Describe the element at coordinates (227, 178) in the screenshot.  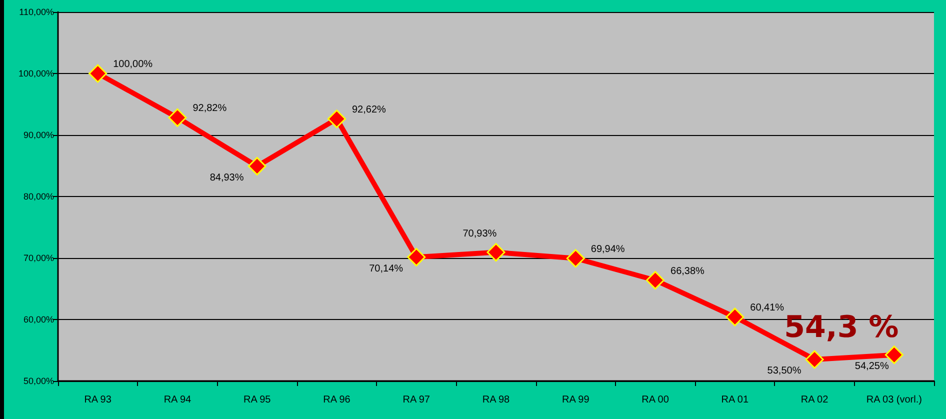
I see `data-label: 84,93%` at that location.